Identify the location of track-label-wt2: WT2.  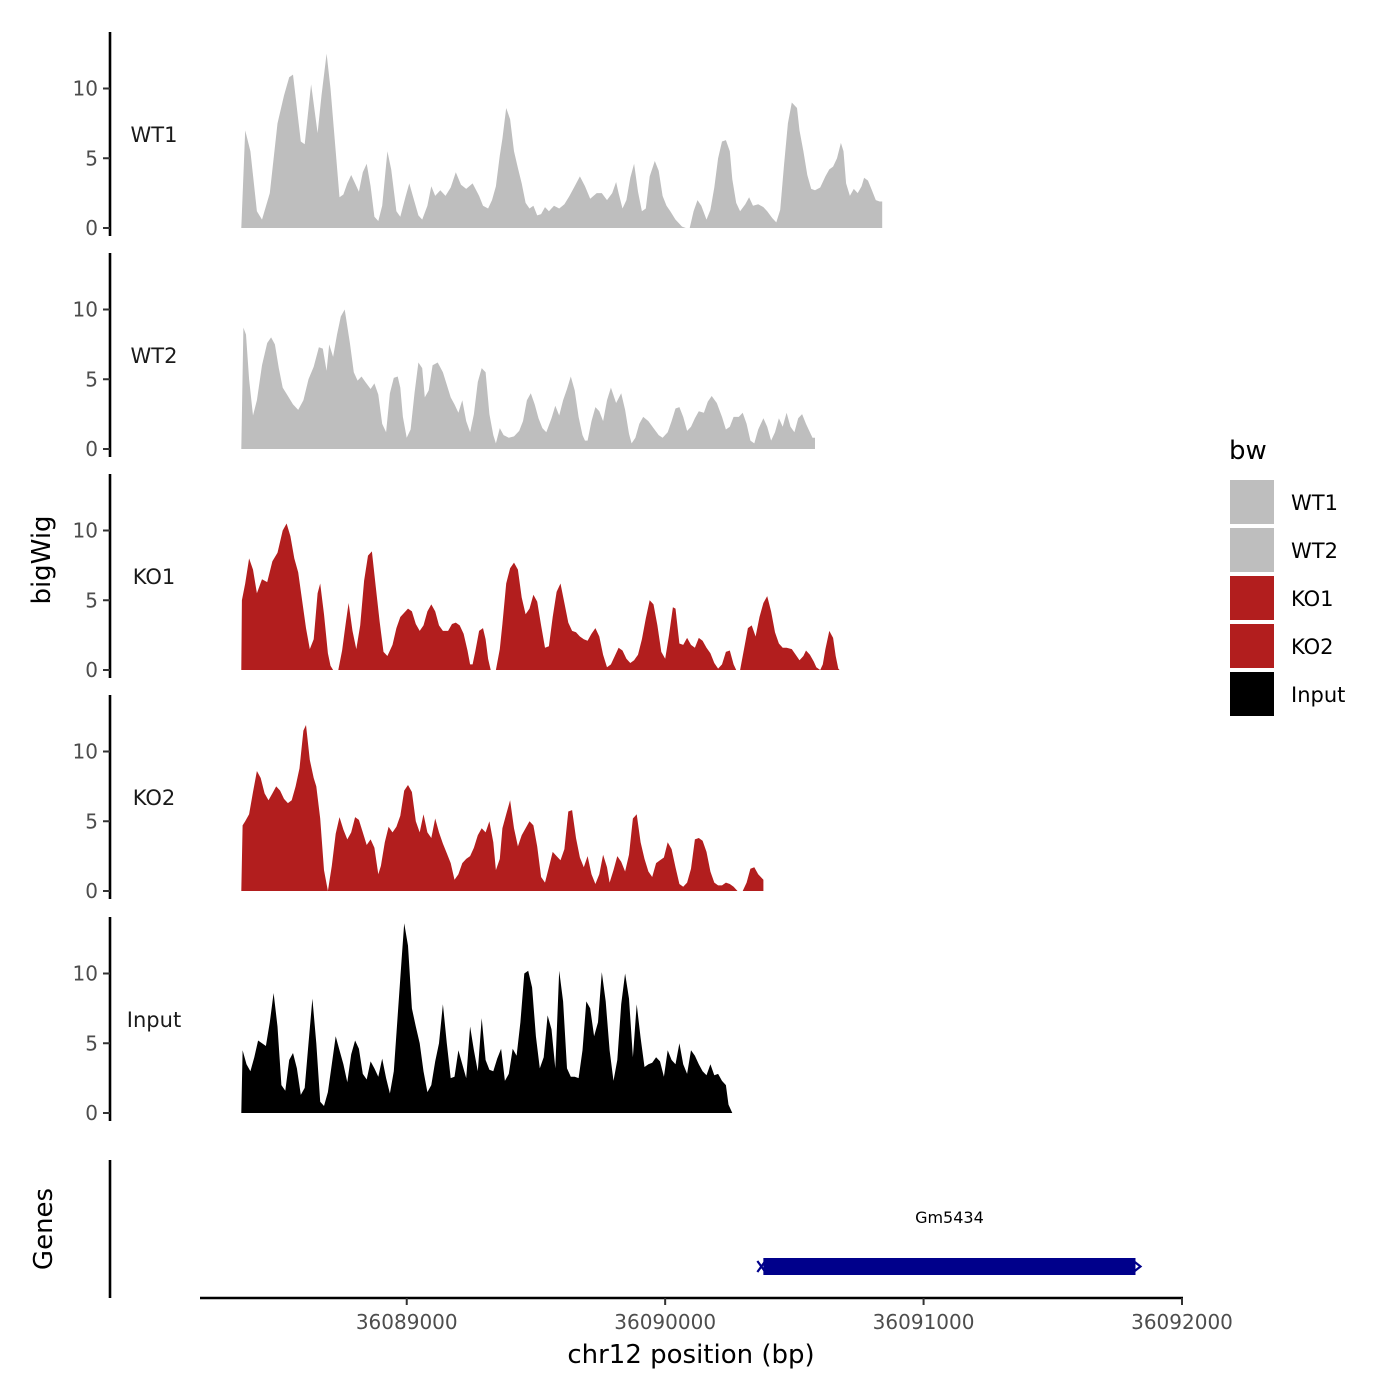
(154, 356).